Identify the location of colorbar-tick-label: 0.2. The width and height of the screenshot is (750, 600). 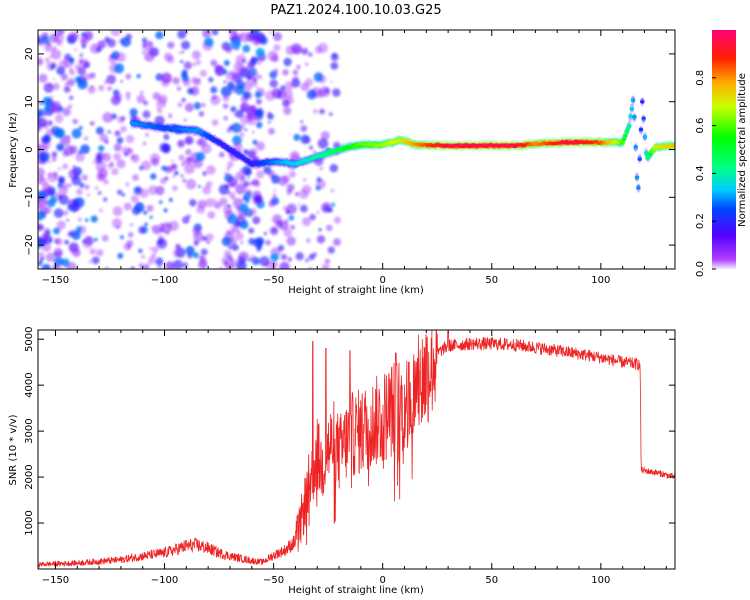
(700, 221).